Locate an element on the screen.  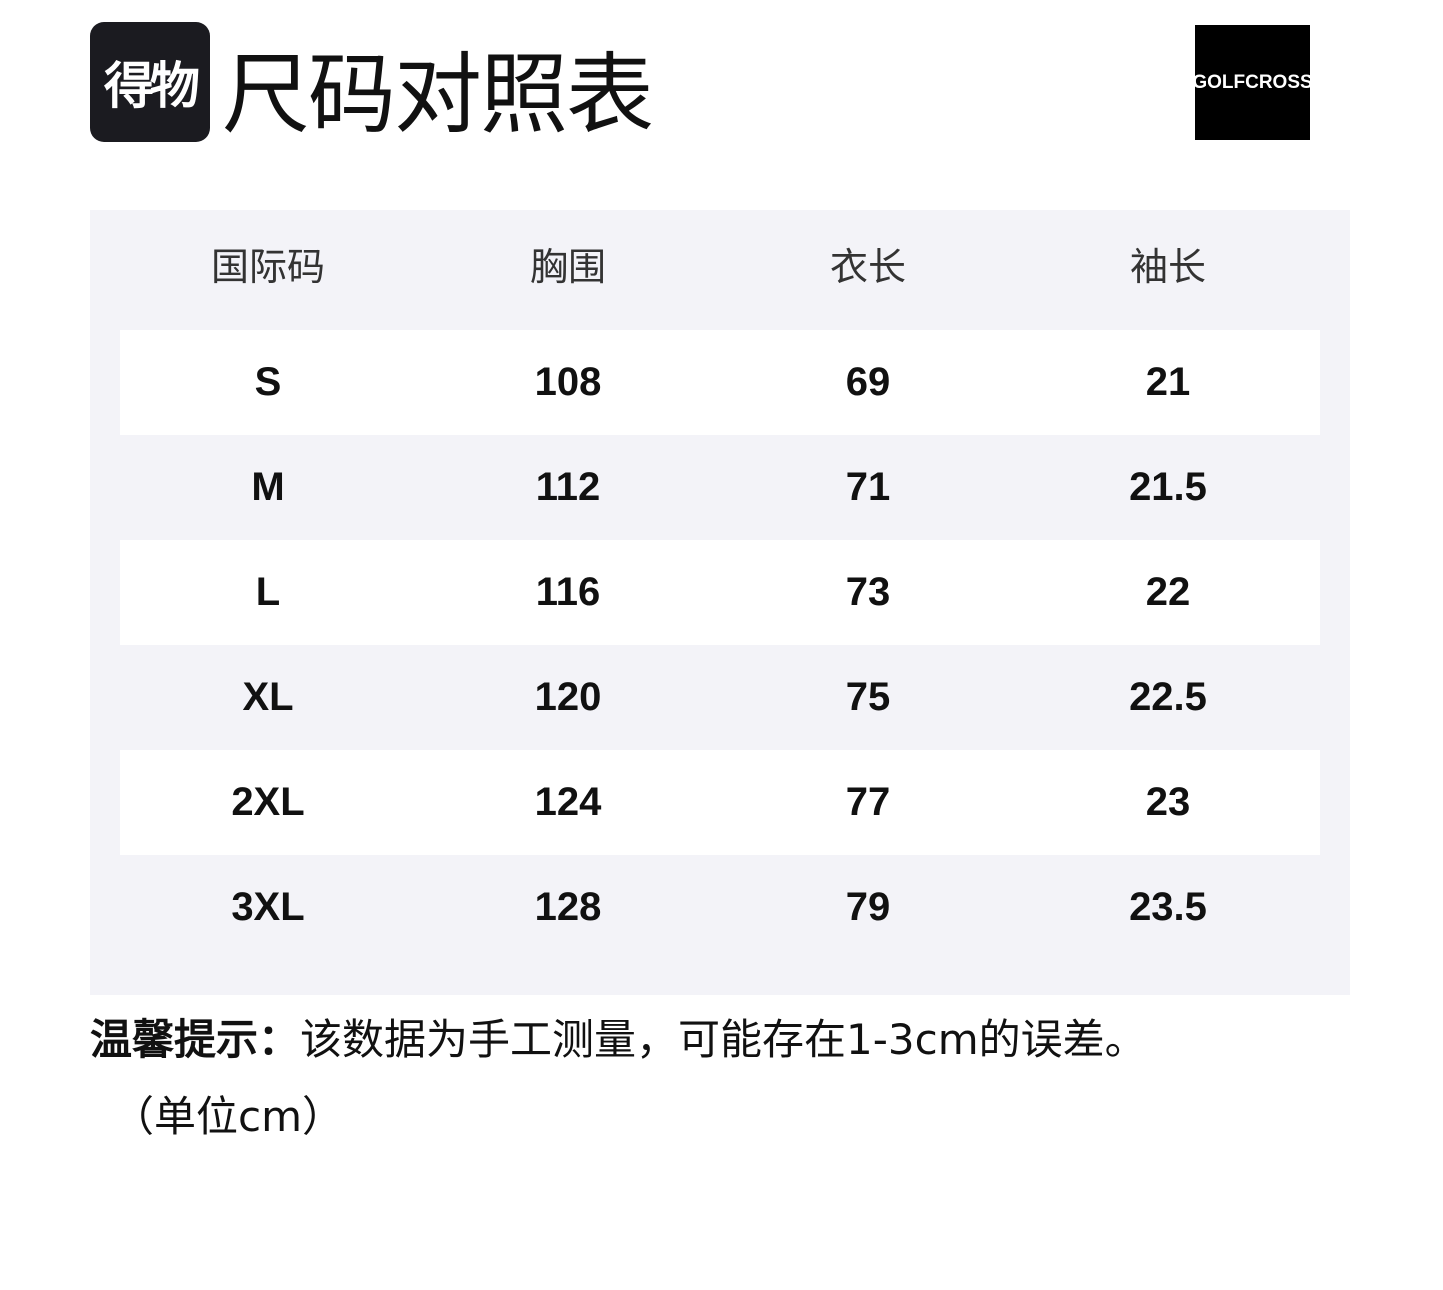
table-cell: 77 is located at coordinates (868, 802).